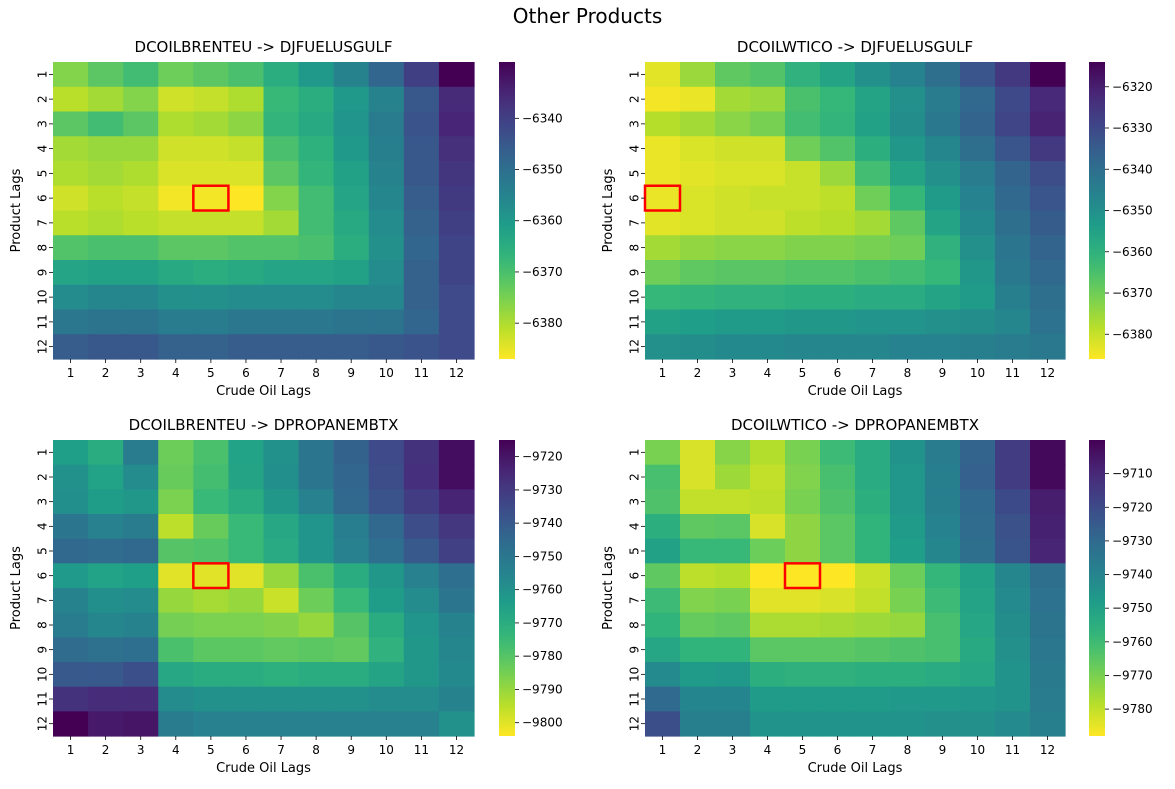 This screenshot has width=1175, height=789. I want to click on y-tick-label: 9, so click(43, 273).